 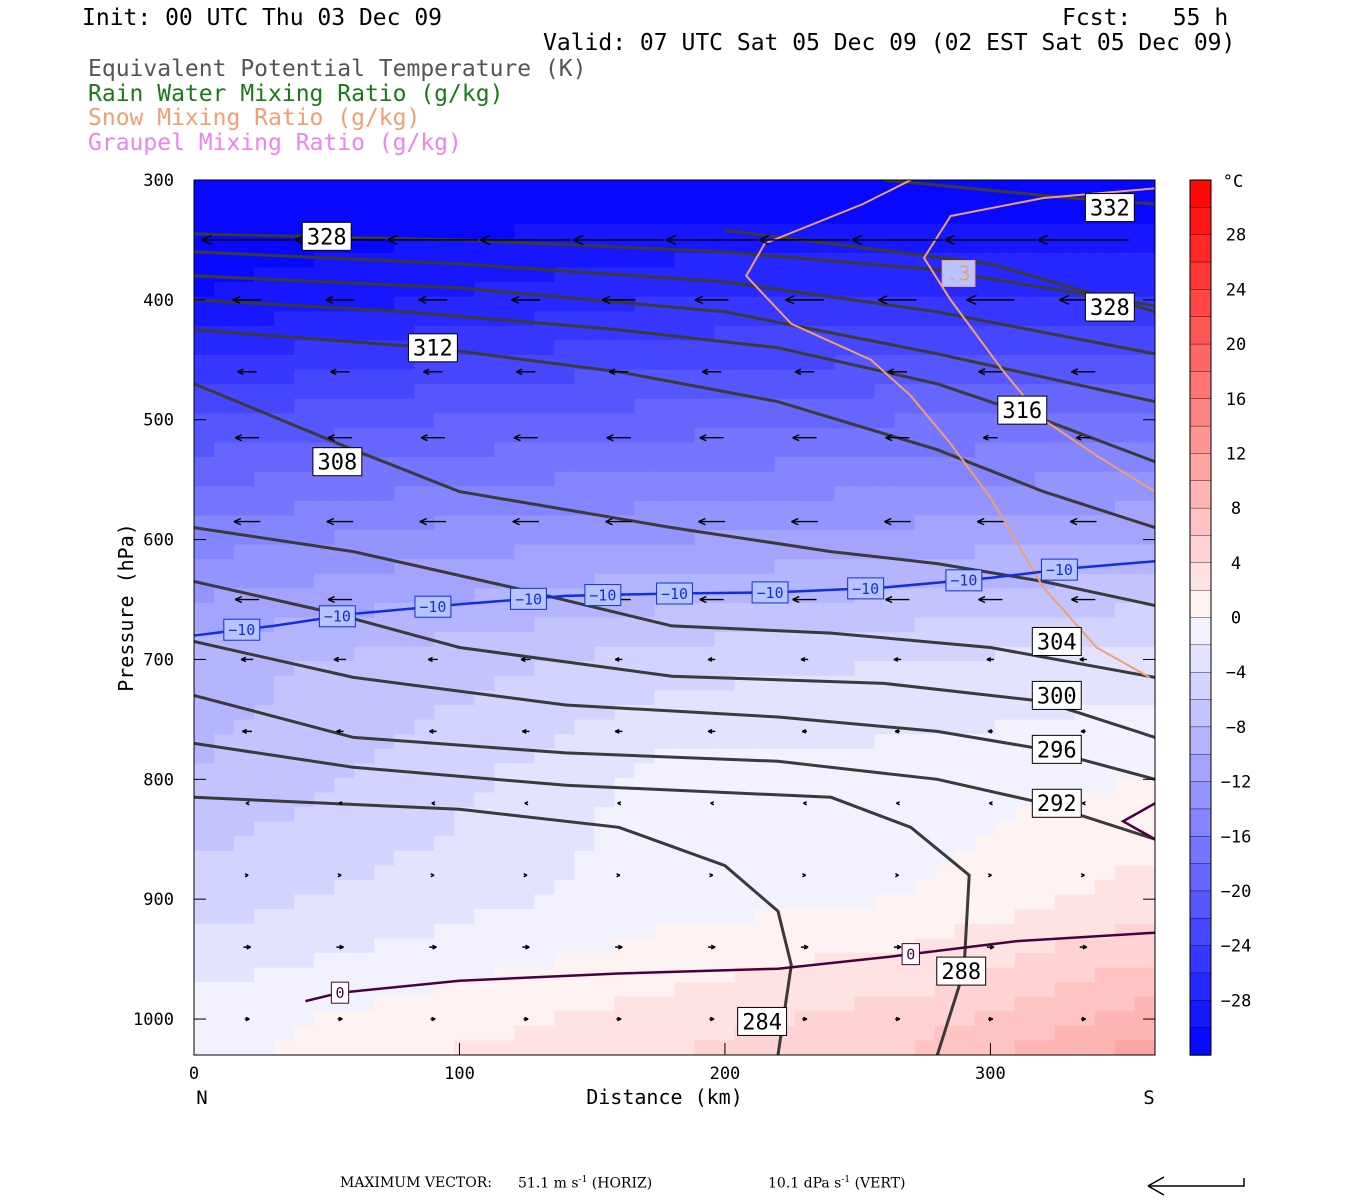 What do you see at coordinates (432, 348) in the screenshot?
I see `theta-e-label: 312` at bounding box center [432, 348].